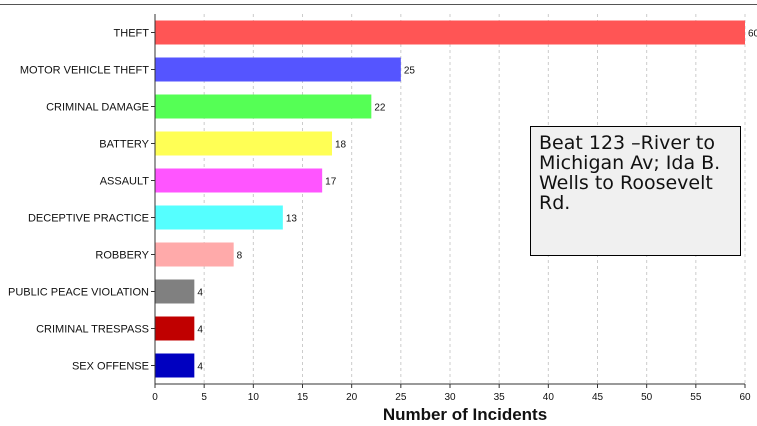 Image resolution: width=757 pixels, height=426 pixels. Describe the element at coordinates (380, 108) in the screenshot. I see `value-label: 22` at that location.